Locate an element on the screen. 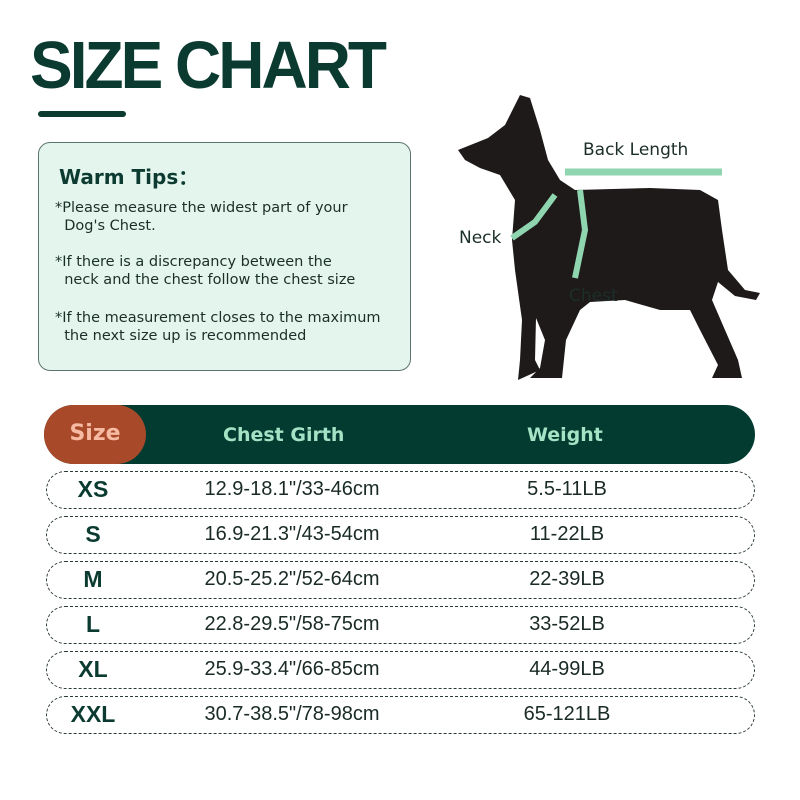 The image size is (800, 800). neck-tape is located at coordinates (534, 217).